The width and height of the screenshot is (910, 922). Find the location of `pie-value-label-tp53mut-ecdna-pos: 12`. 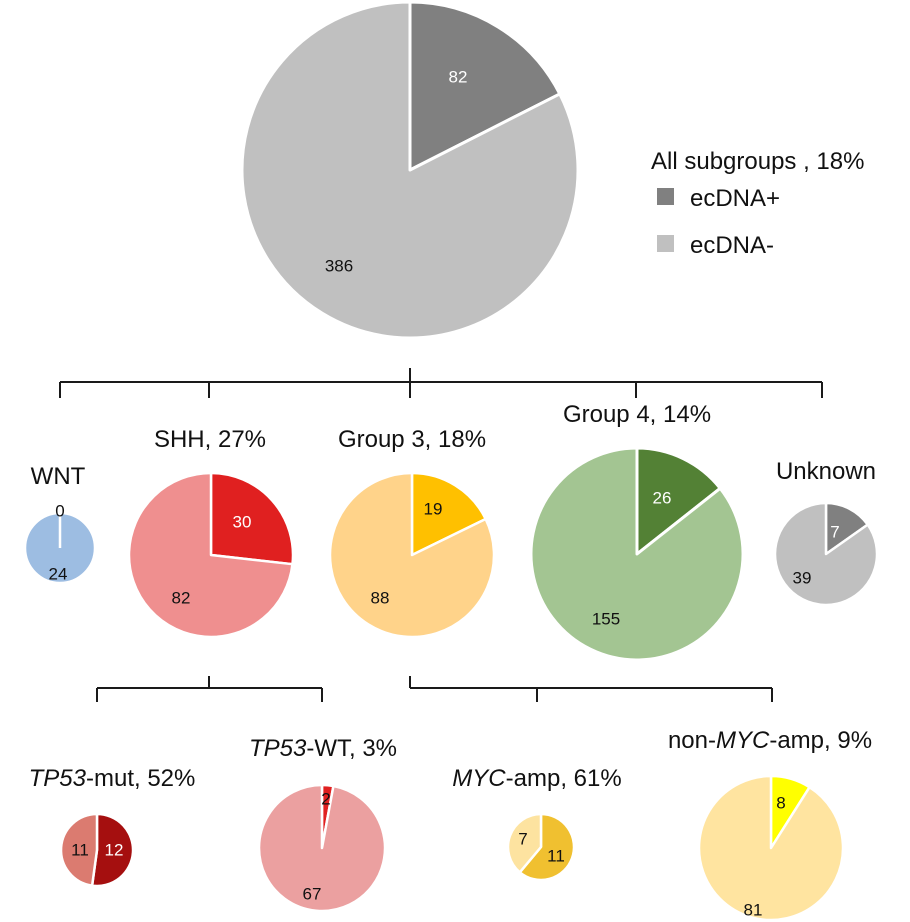

pie-value-label-tp53mut-ecdna-pos: 12 is located at coordinates (114, 850).